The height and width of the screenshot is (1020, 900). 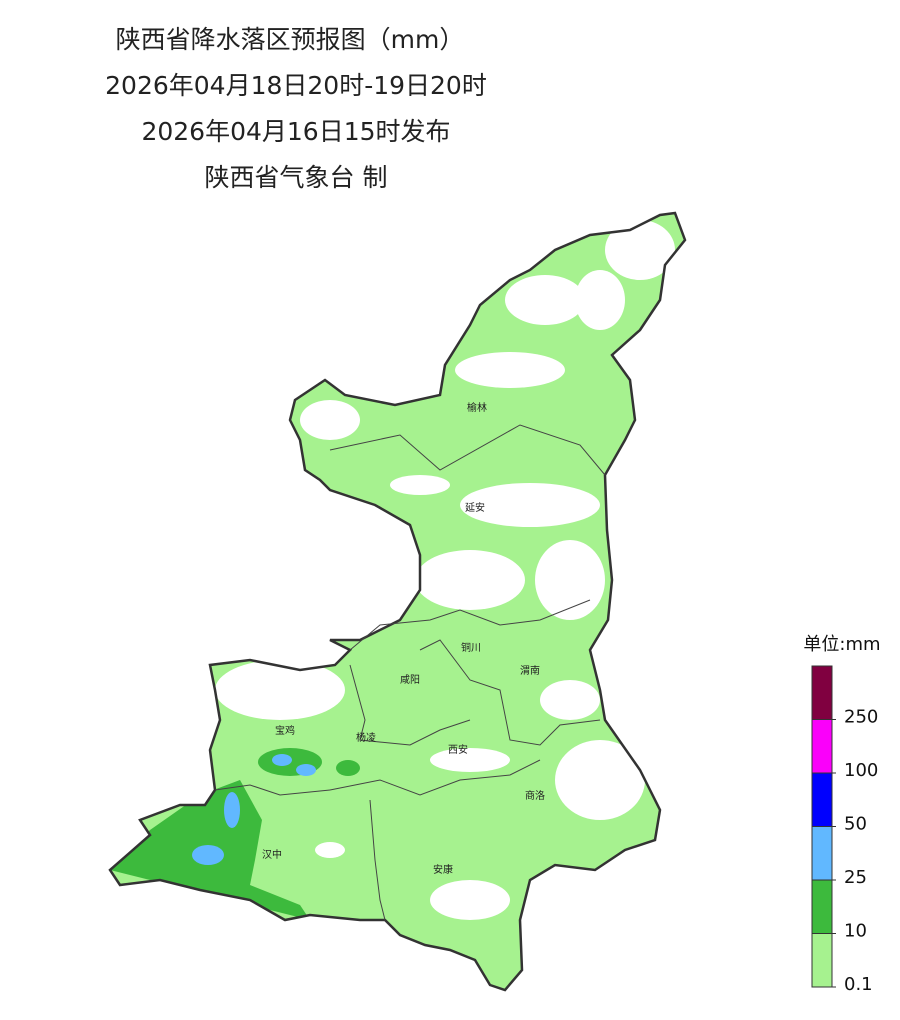 I want to click on legend-label: 50, so click(x=855, y=824).